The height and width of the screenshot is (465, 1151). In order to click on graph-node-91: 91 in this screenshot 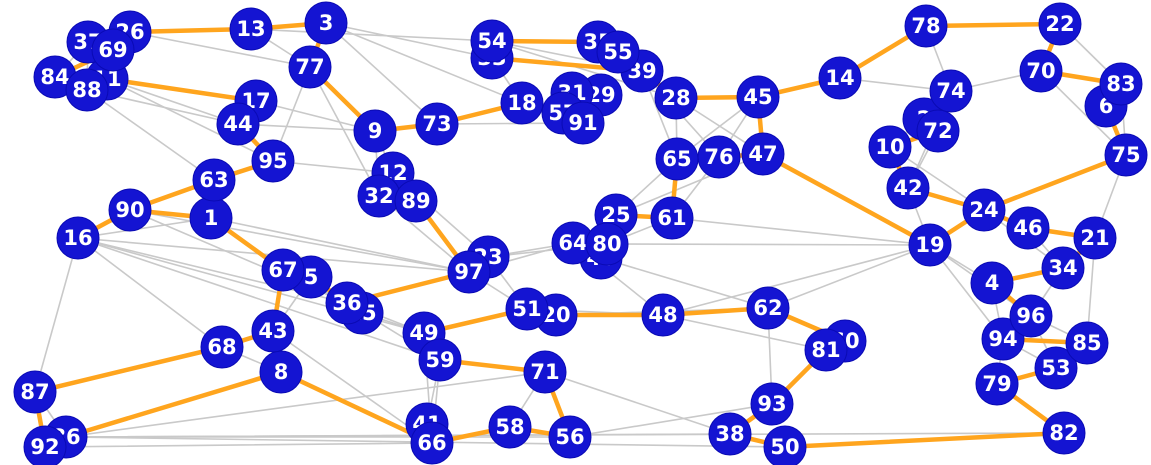, I will do `click(583, 123)`.